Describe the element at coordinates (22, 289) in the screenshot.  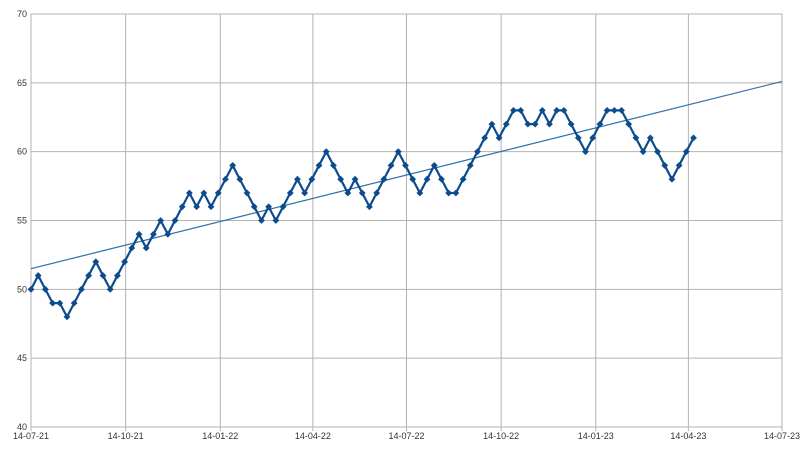
I see `y-tick-label: 50` at that location.